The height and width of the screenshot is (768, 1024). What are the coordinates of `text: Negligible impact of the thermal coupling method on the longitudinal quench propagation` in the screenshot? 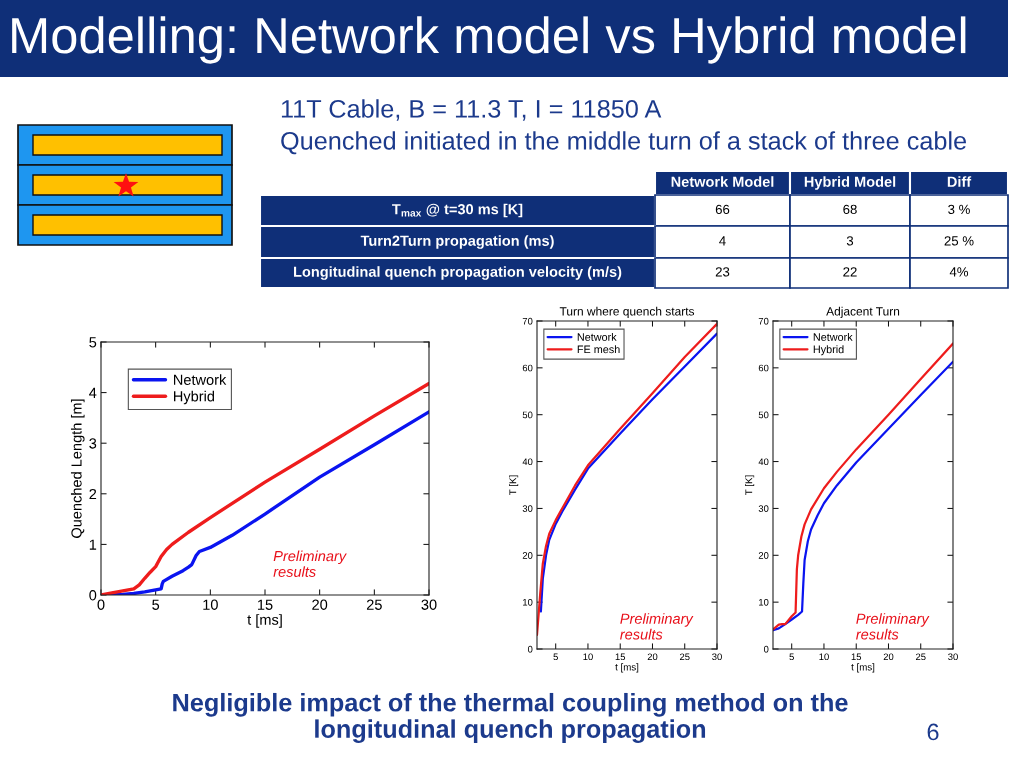 It's located at (510, 718).